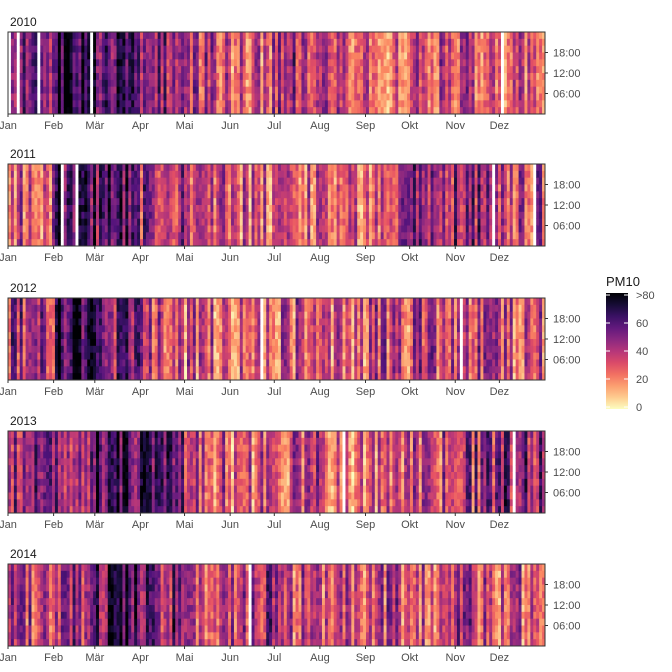 Image resolution: width=672 pixels, height=672 pixels. I want to click on x-tick-label-Feb: Feb, so click(53, 126).